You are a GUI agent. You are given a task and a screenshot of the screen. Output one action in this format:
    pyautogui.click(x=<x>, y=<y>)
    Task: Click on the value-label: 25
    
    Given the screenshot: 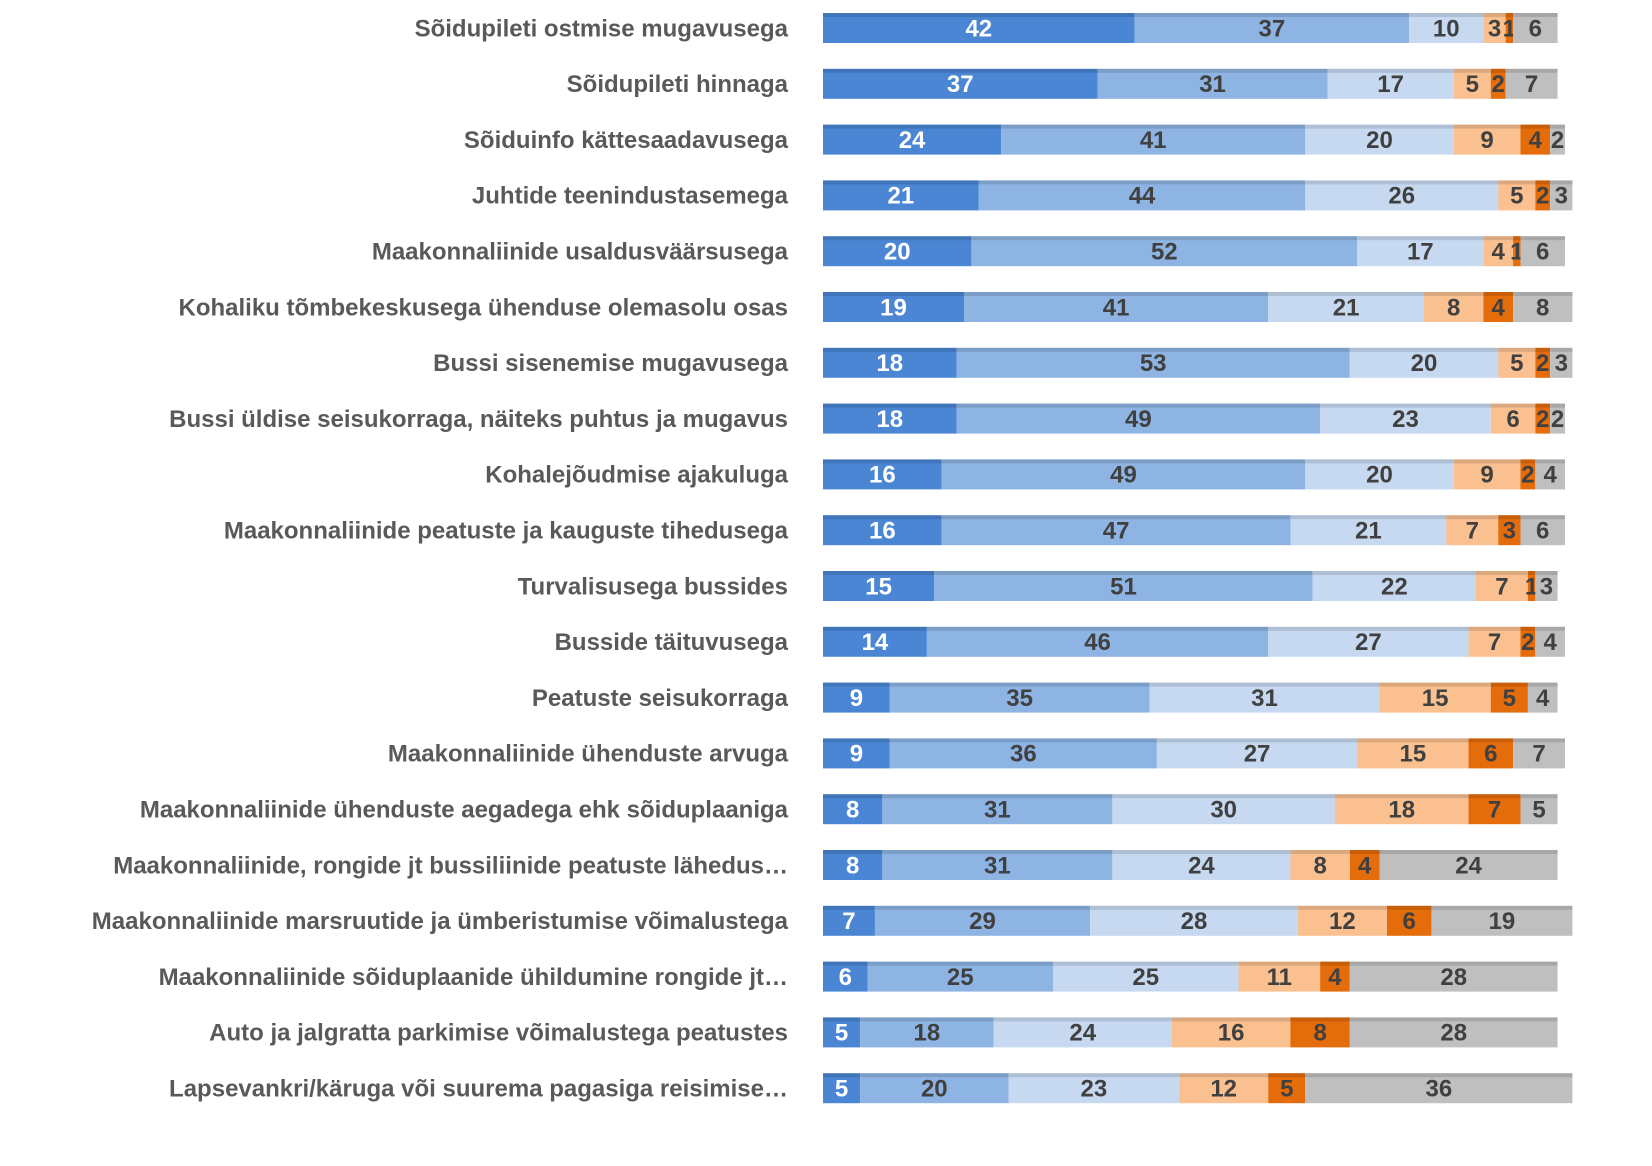 What is the action you would take?
    pyautogui.click(x=1145, y=977)
    